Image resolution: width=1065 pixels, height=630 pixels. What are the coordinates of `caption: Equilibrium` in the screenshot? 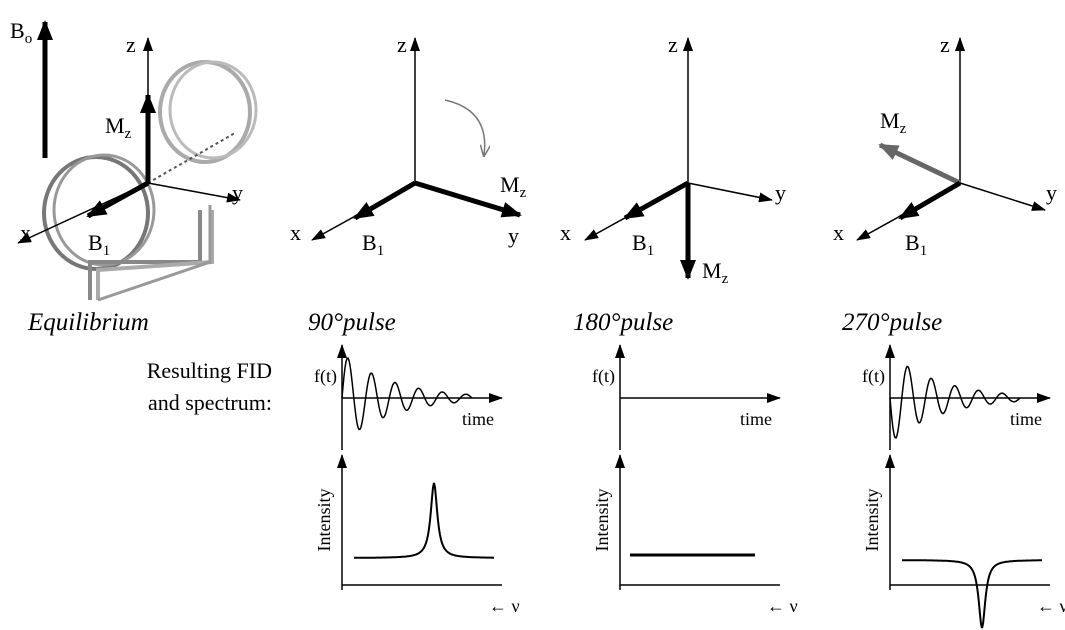 It's located at (88, 322).